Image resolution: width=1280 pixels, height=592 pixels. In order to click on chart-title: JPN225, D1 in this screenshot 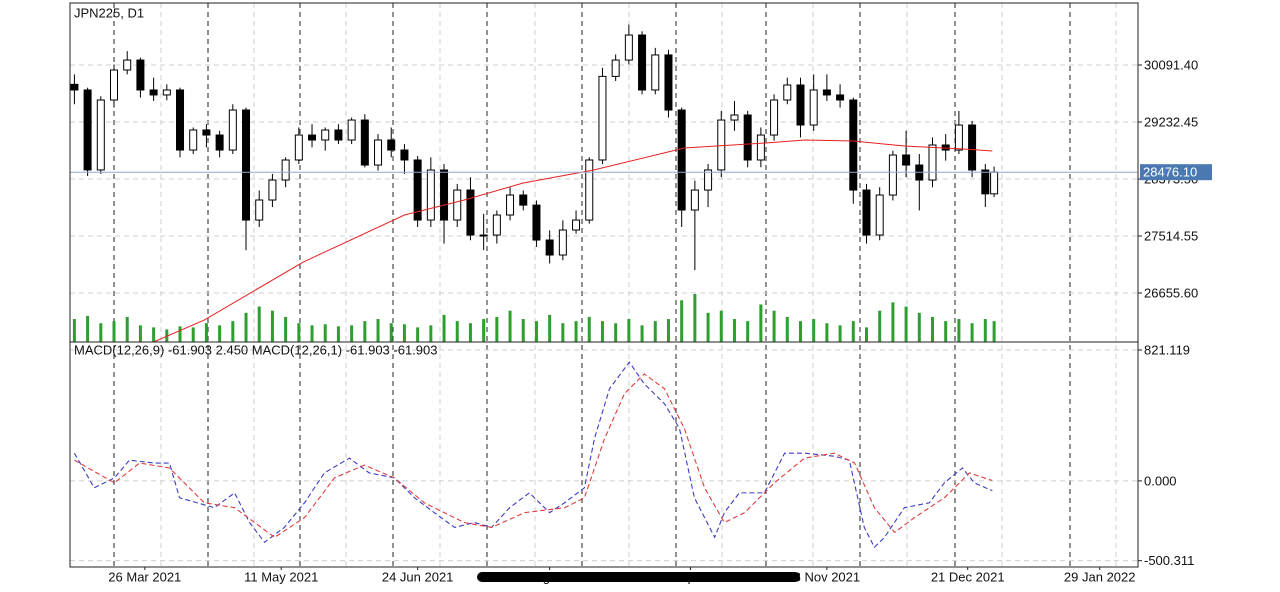, I will do `click(109, 12)`.